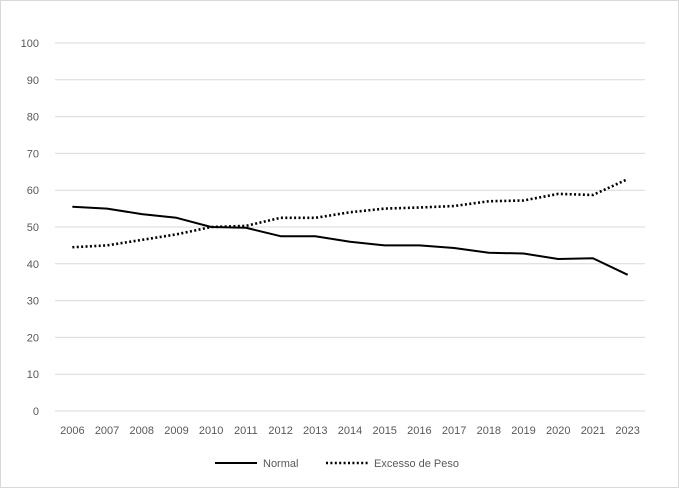 This screenshot has height=488, width=679. What do you see at coordinates (280, 431) in the screenshot?
I see `x-tick-label: 2012` at bounding box center [280, 431].